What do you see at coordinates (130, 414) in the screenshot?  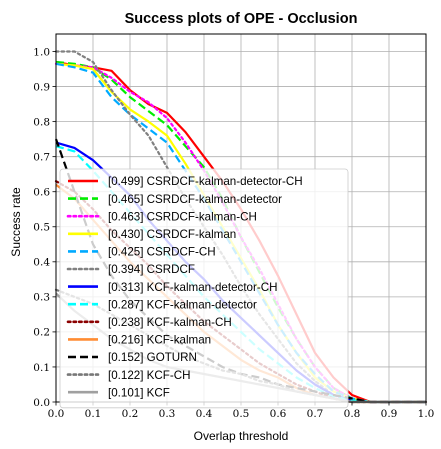 I see `x-tick-label: 0.2` at bounding box center [130, 414].